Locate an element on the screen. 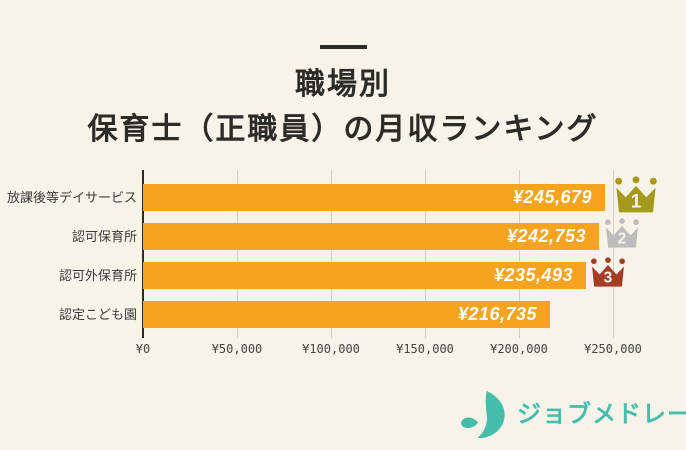 Image resolution: width=686 pixels, height=450 pixels. bar-value-label: ¥235,493 is located at coordinates (533, 275).